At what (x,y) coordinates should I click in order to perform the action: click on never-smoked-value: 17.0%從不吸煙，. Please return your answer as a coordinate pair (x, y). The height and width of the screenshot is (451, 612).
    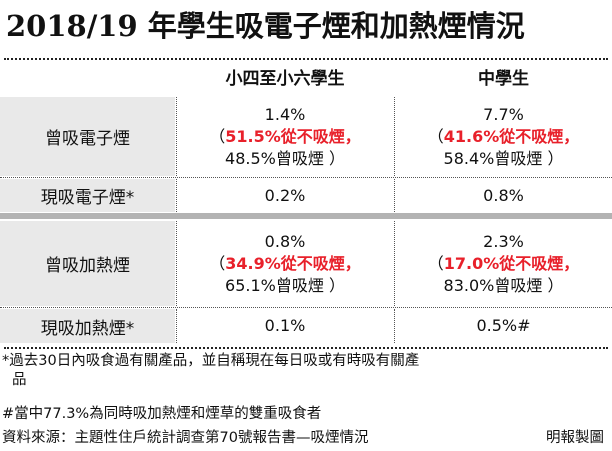
    Looking at the image, I should click on (511, 263).